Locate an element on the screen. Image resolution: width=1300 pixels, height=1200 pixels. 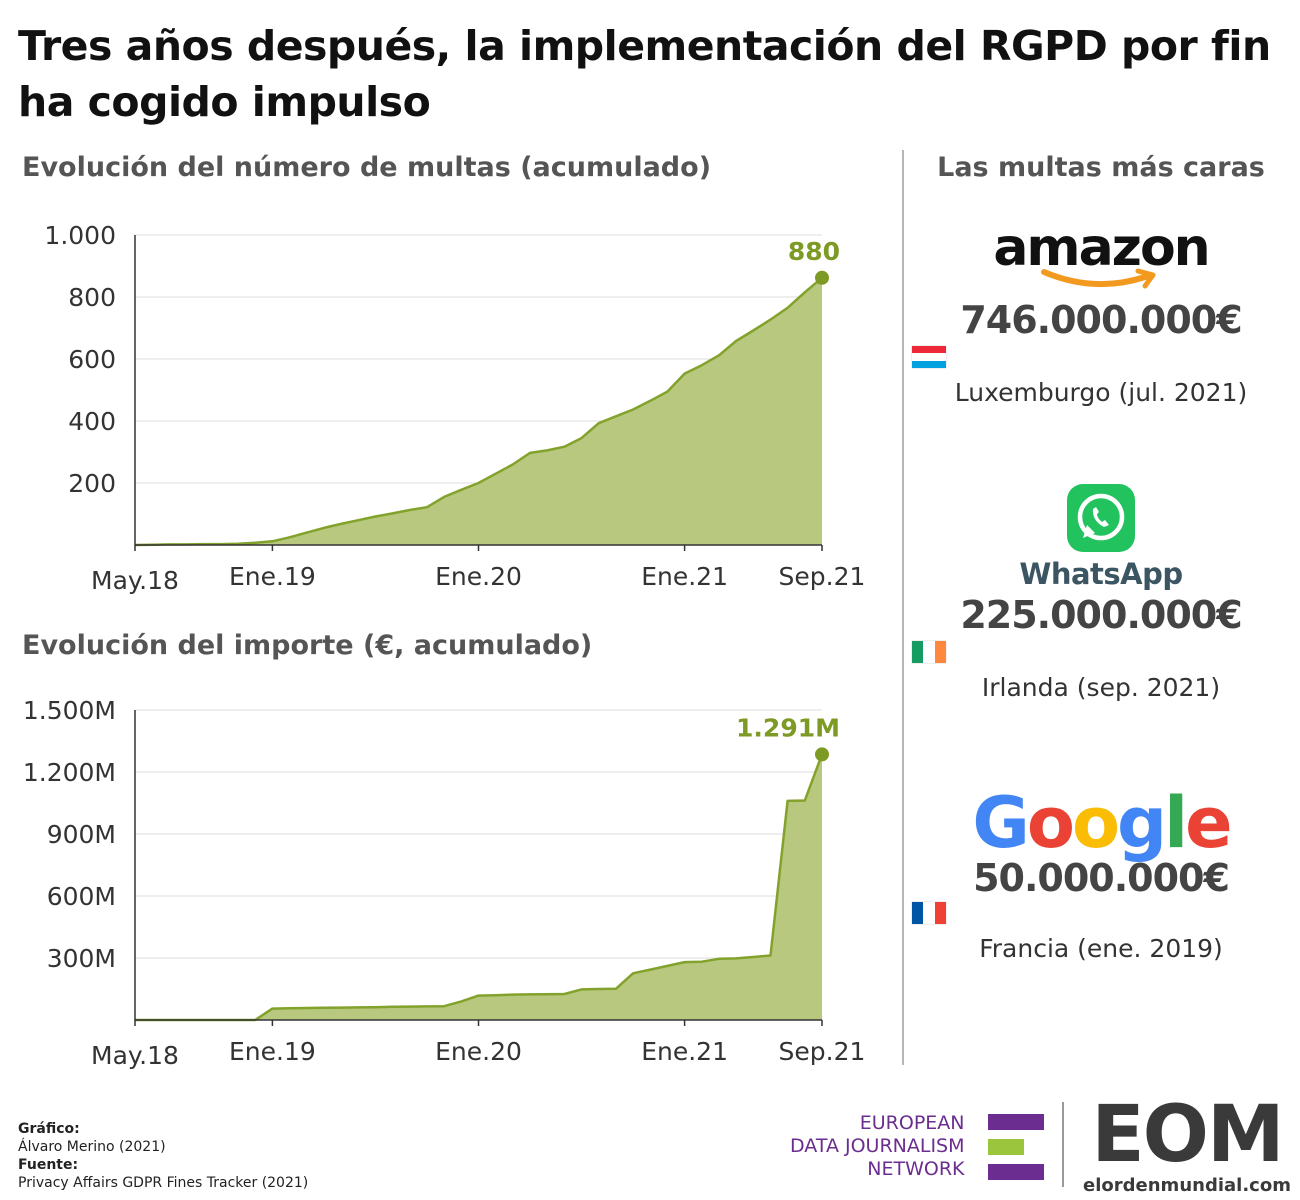
edjnet-line-2: DATA JOURNALISM is located at coordinates (877, 1146).